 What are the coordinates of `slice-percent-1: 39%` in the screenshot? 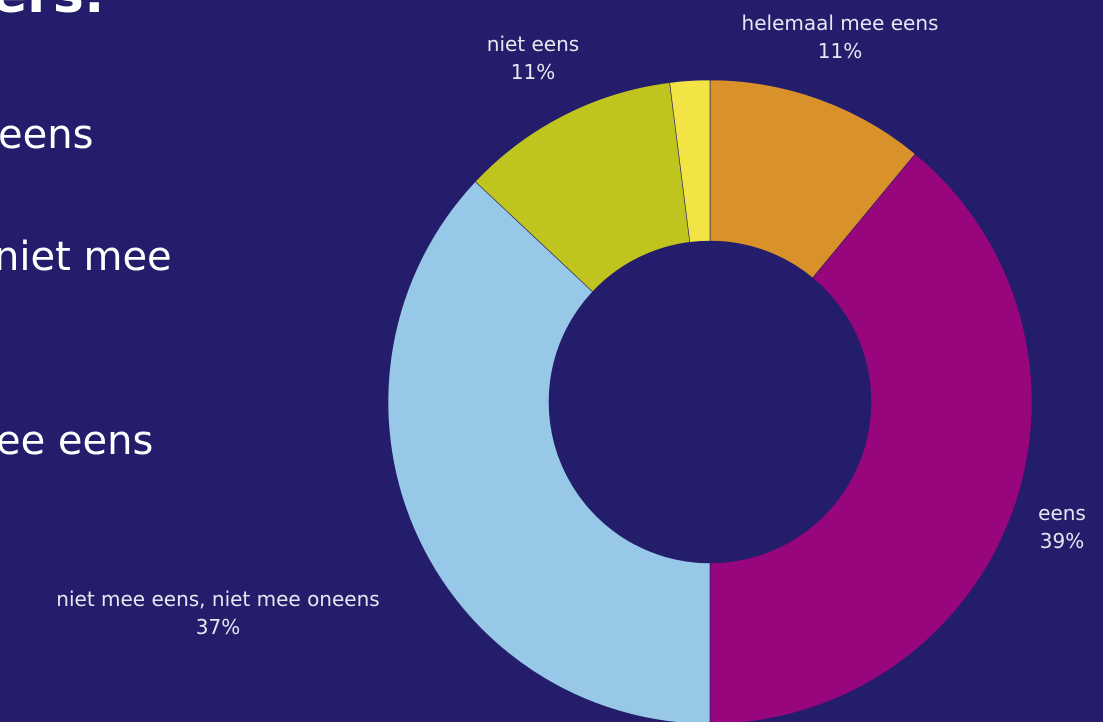 It's located at (1062, 541).